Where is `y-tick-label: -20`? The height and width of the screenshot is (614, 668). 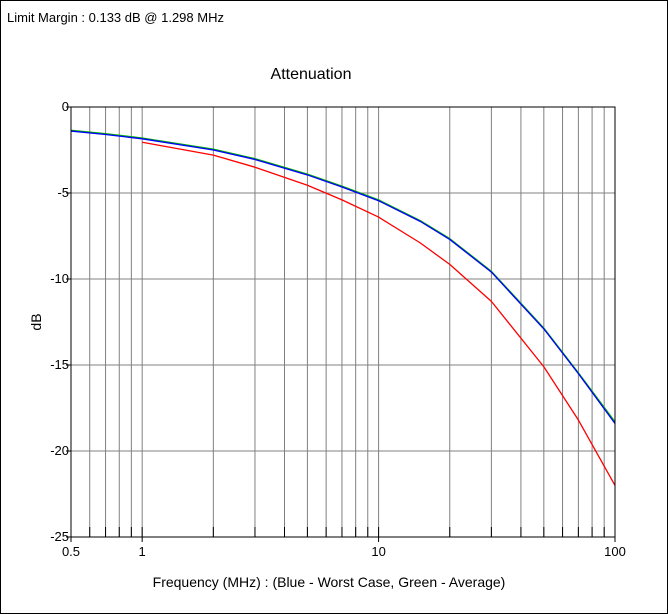 y-tick-label: -20 is located at coordinates (59, 450).